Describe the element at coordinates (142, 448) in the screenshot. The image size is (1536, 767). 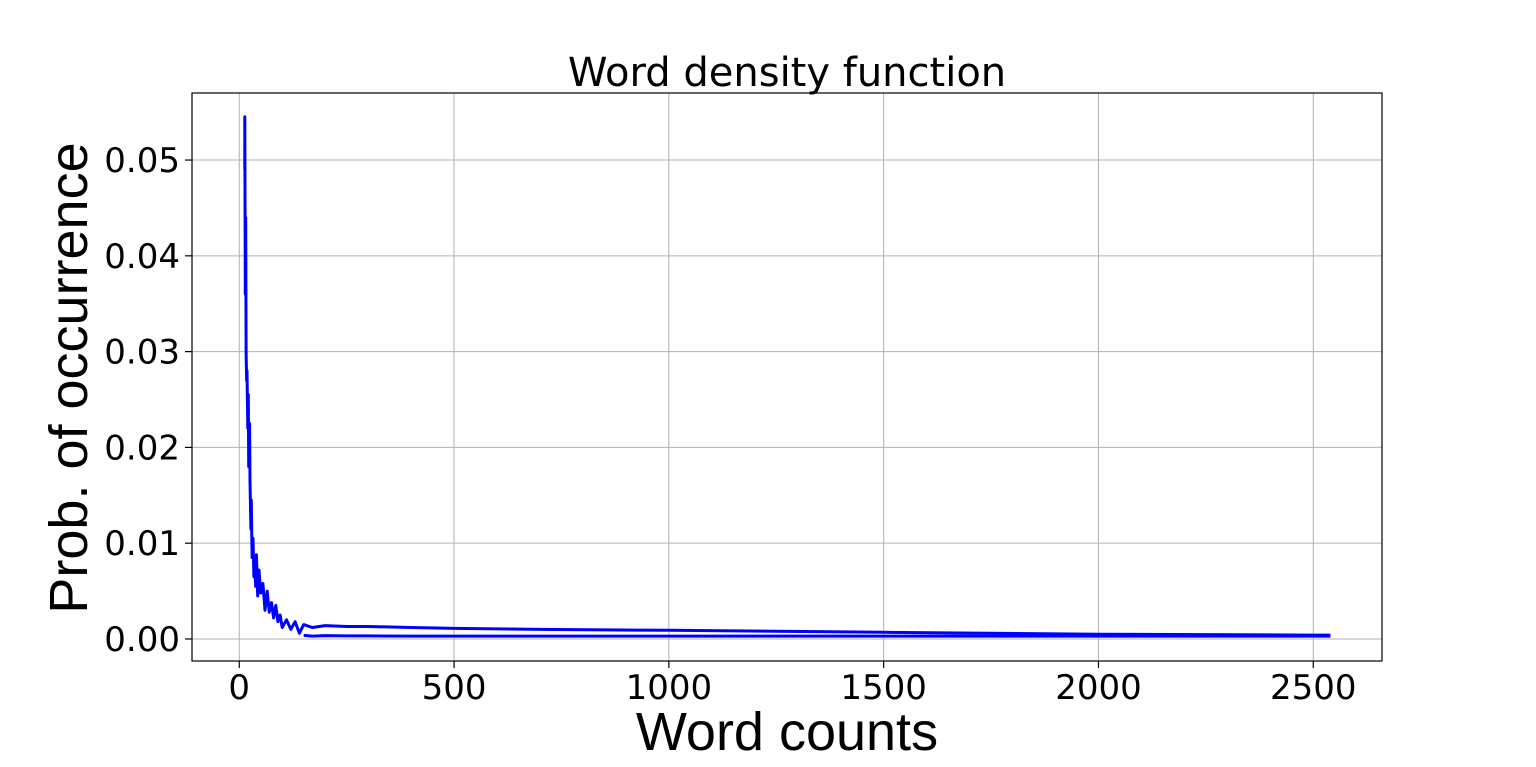
I see `y-tick-label: 0.02` at that location.